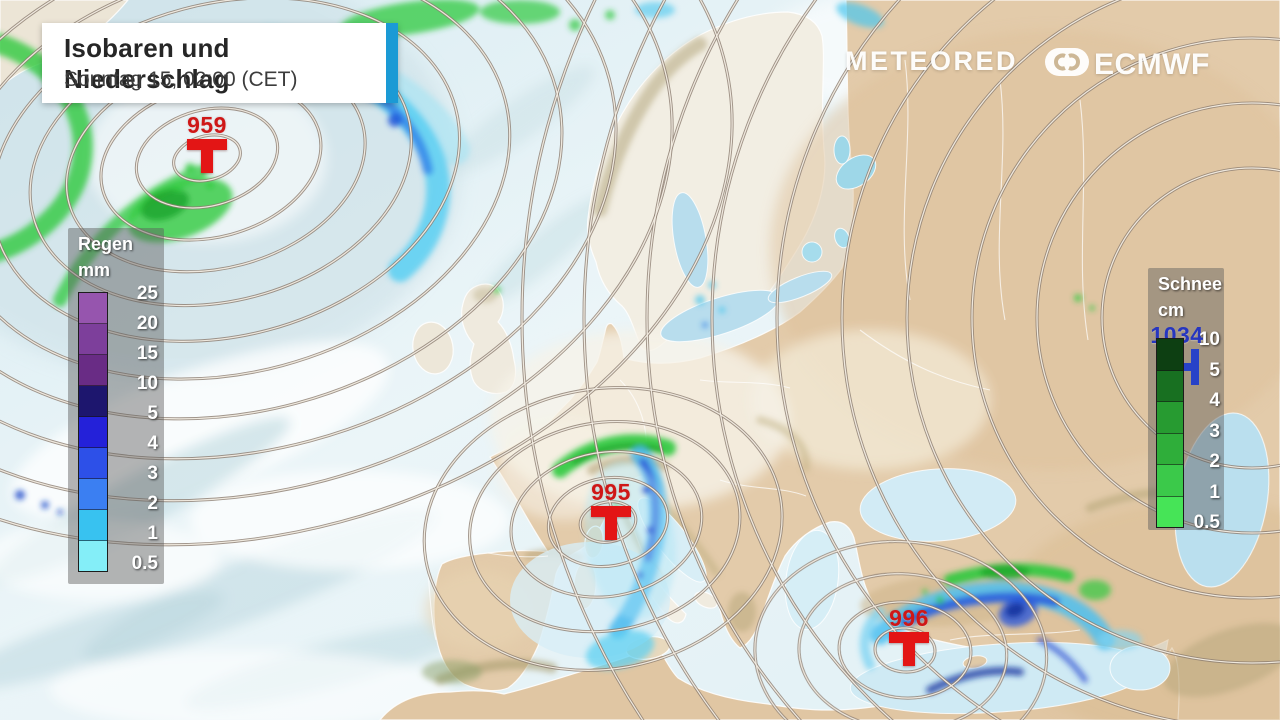 Image resolution: width=1280 pixels, height=720 pixels. I want to click on hoch-icon-right, so click(1195, 367).